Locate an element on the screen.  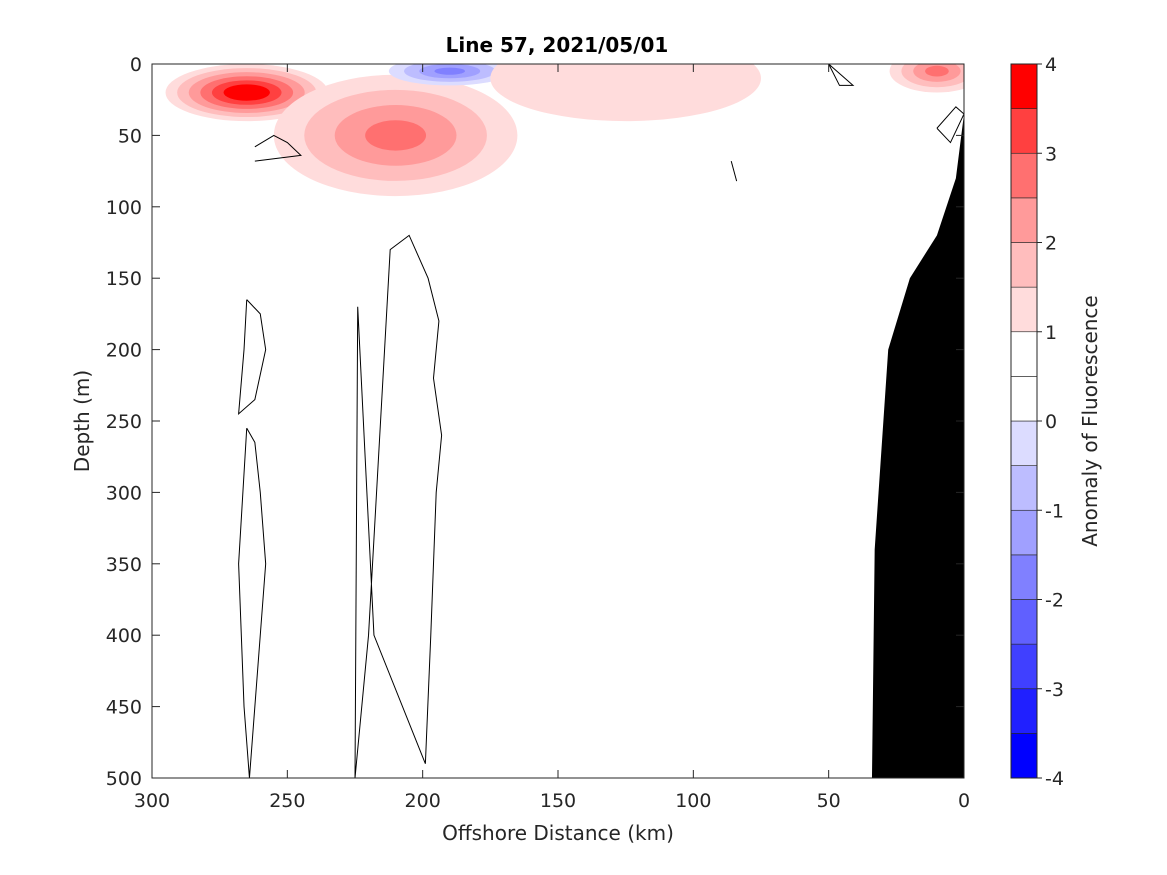
y-tick-label: 0 is located at coordinates (136, 65).